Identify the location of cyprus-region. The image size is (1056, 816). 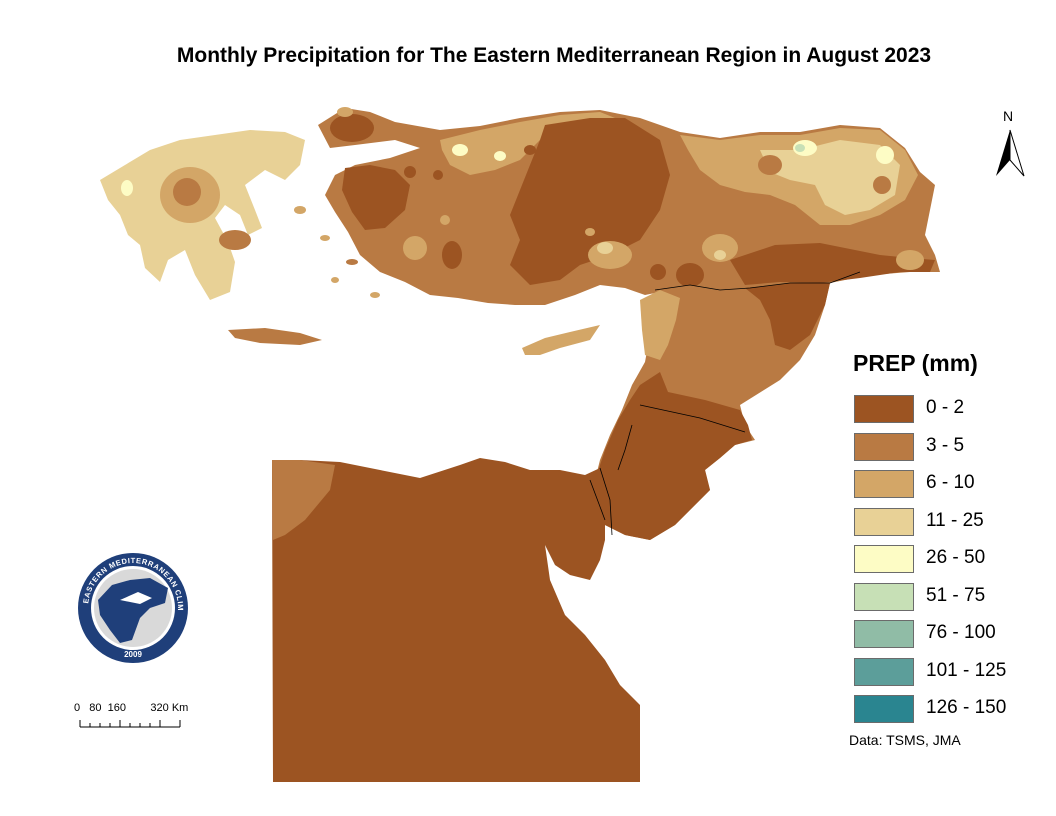
(561, 340).